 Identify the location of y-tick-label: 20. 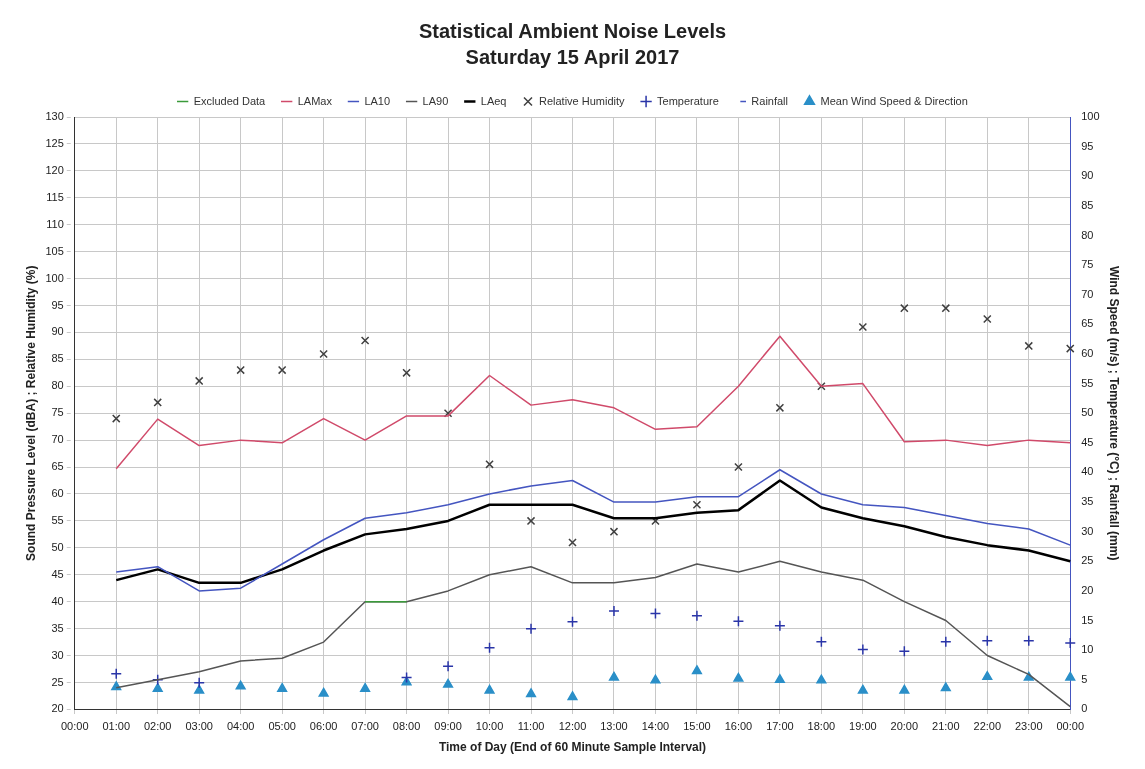
(57, 708).